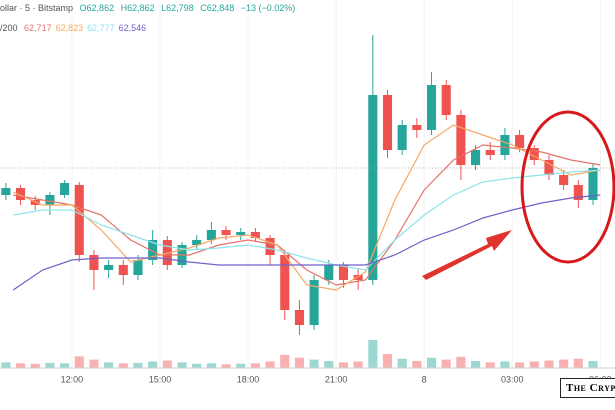  I want to click on watermark-text: The Crypt, so click(590, 388).